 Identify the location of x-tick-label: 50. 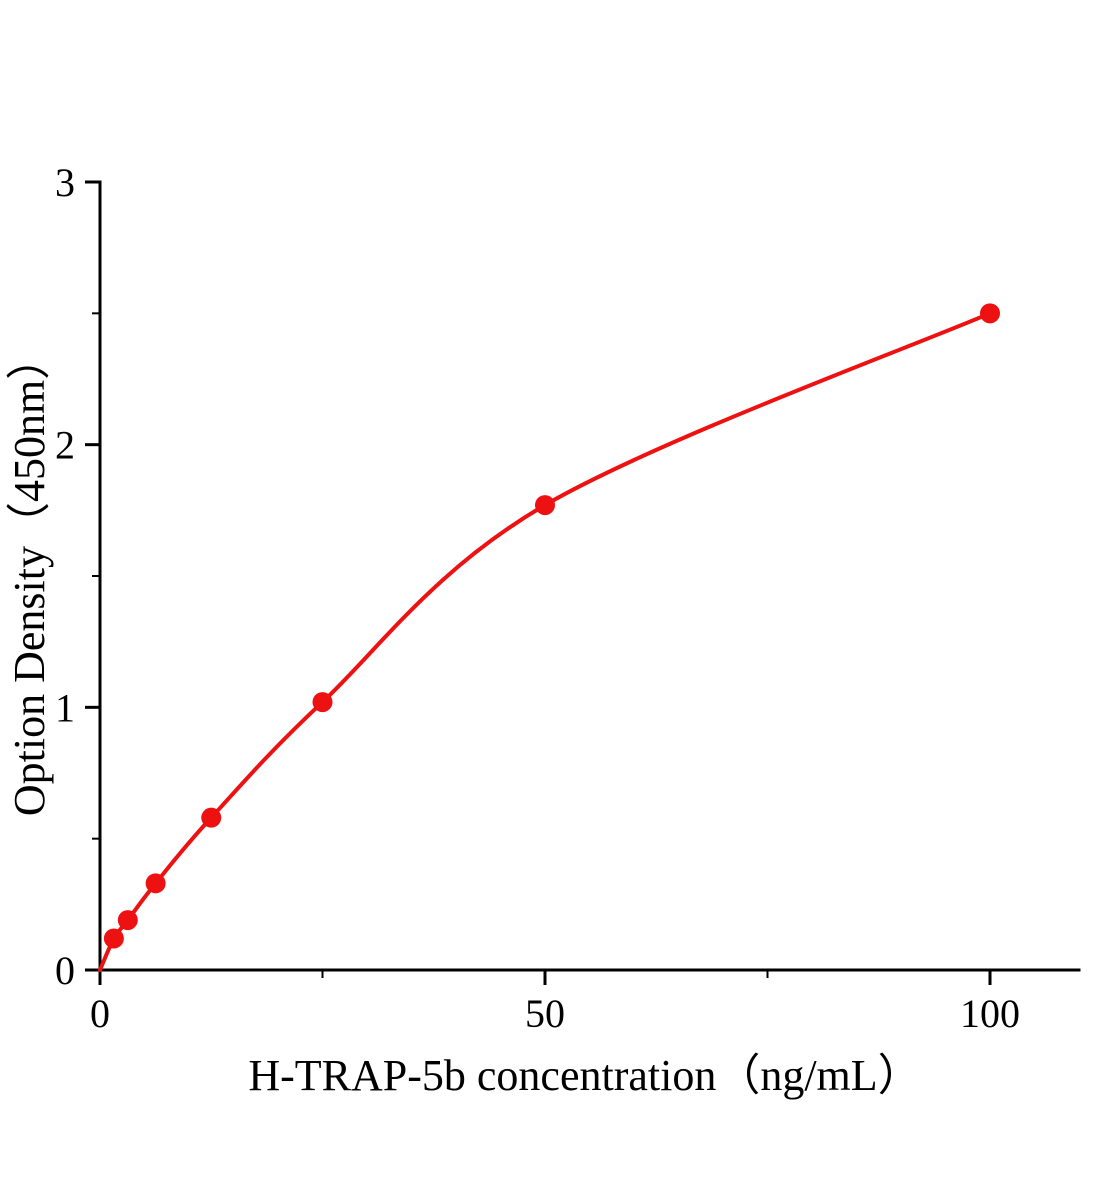
(545, 1013).